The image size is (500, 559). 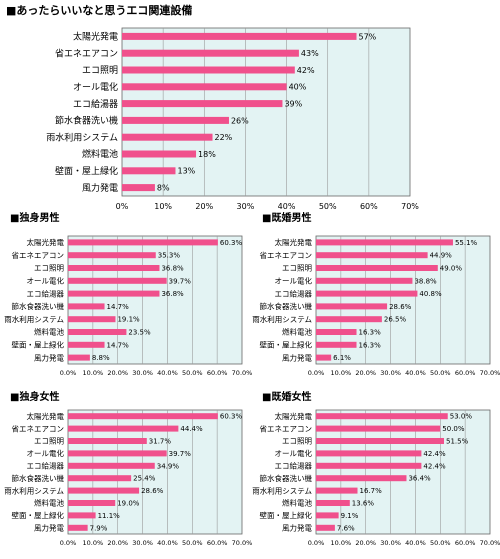 I want to click on tick-label: 20%, so click(x=204, y=206).